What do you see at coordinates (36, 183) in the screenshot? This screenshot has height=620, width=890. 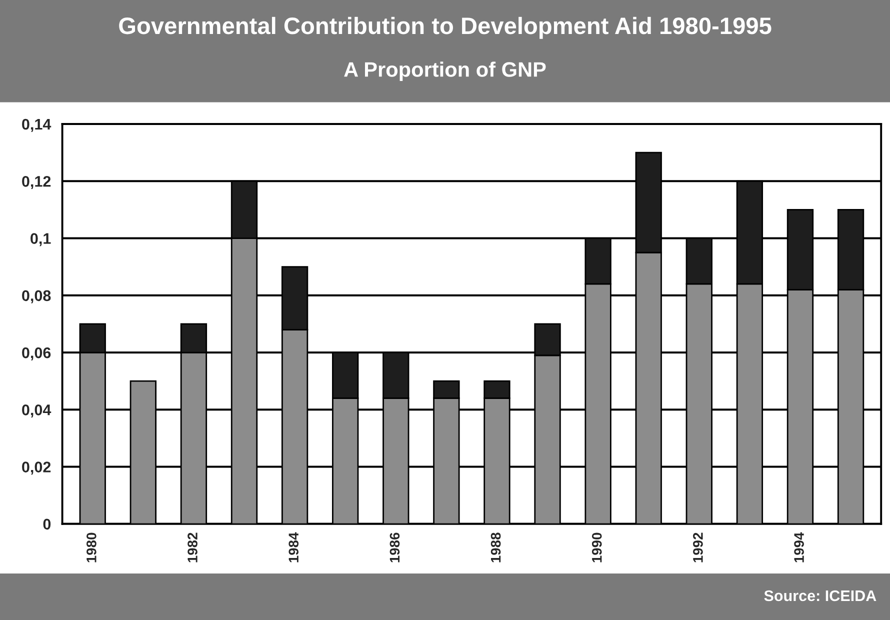 I see `y-tick-label: 0,12` at bounding box center [36, 183].